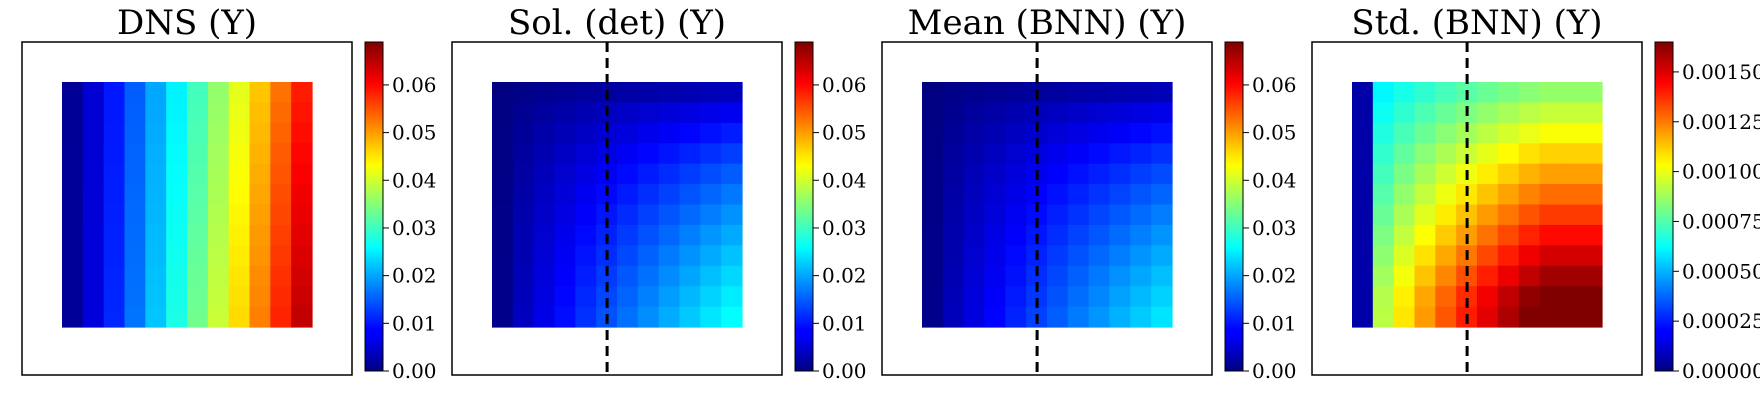 The width and height of the screenshot is (1760, 400). What do you see at coordinates (1047, 205) in the screenshot?
I see `heatmap-cells` at bounding box center [1047, 205].